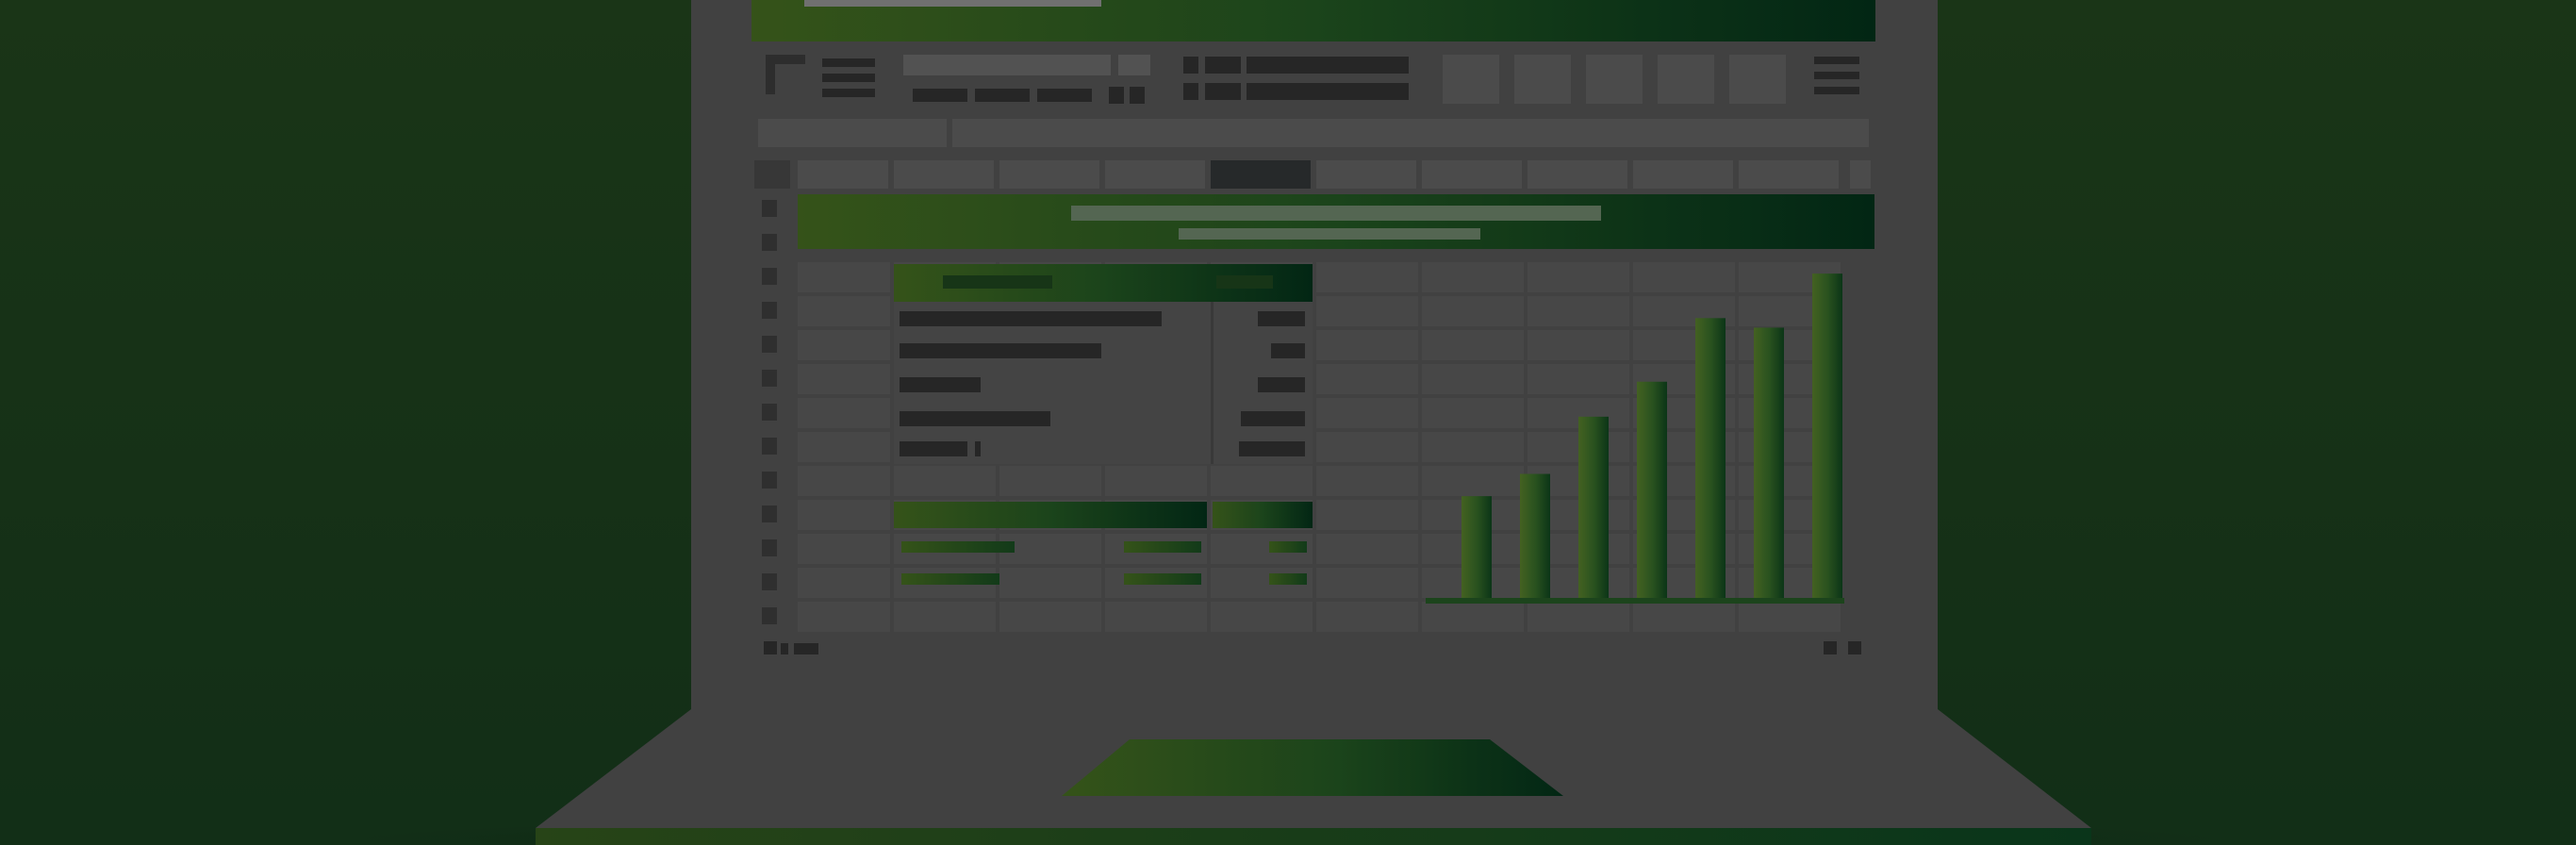 Image resolution: width=2576 pixels, height=845 pixels. I want to click on name-box, so click(852, 133).